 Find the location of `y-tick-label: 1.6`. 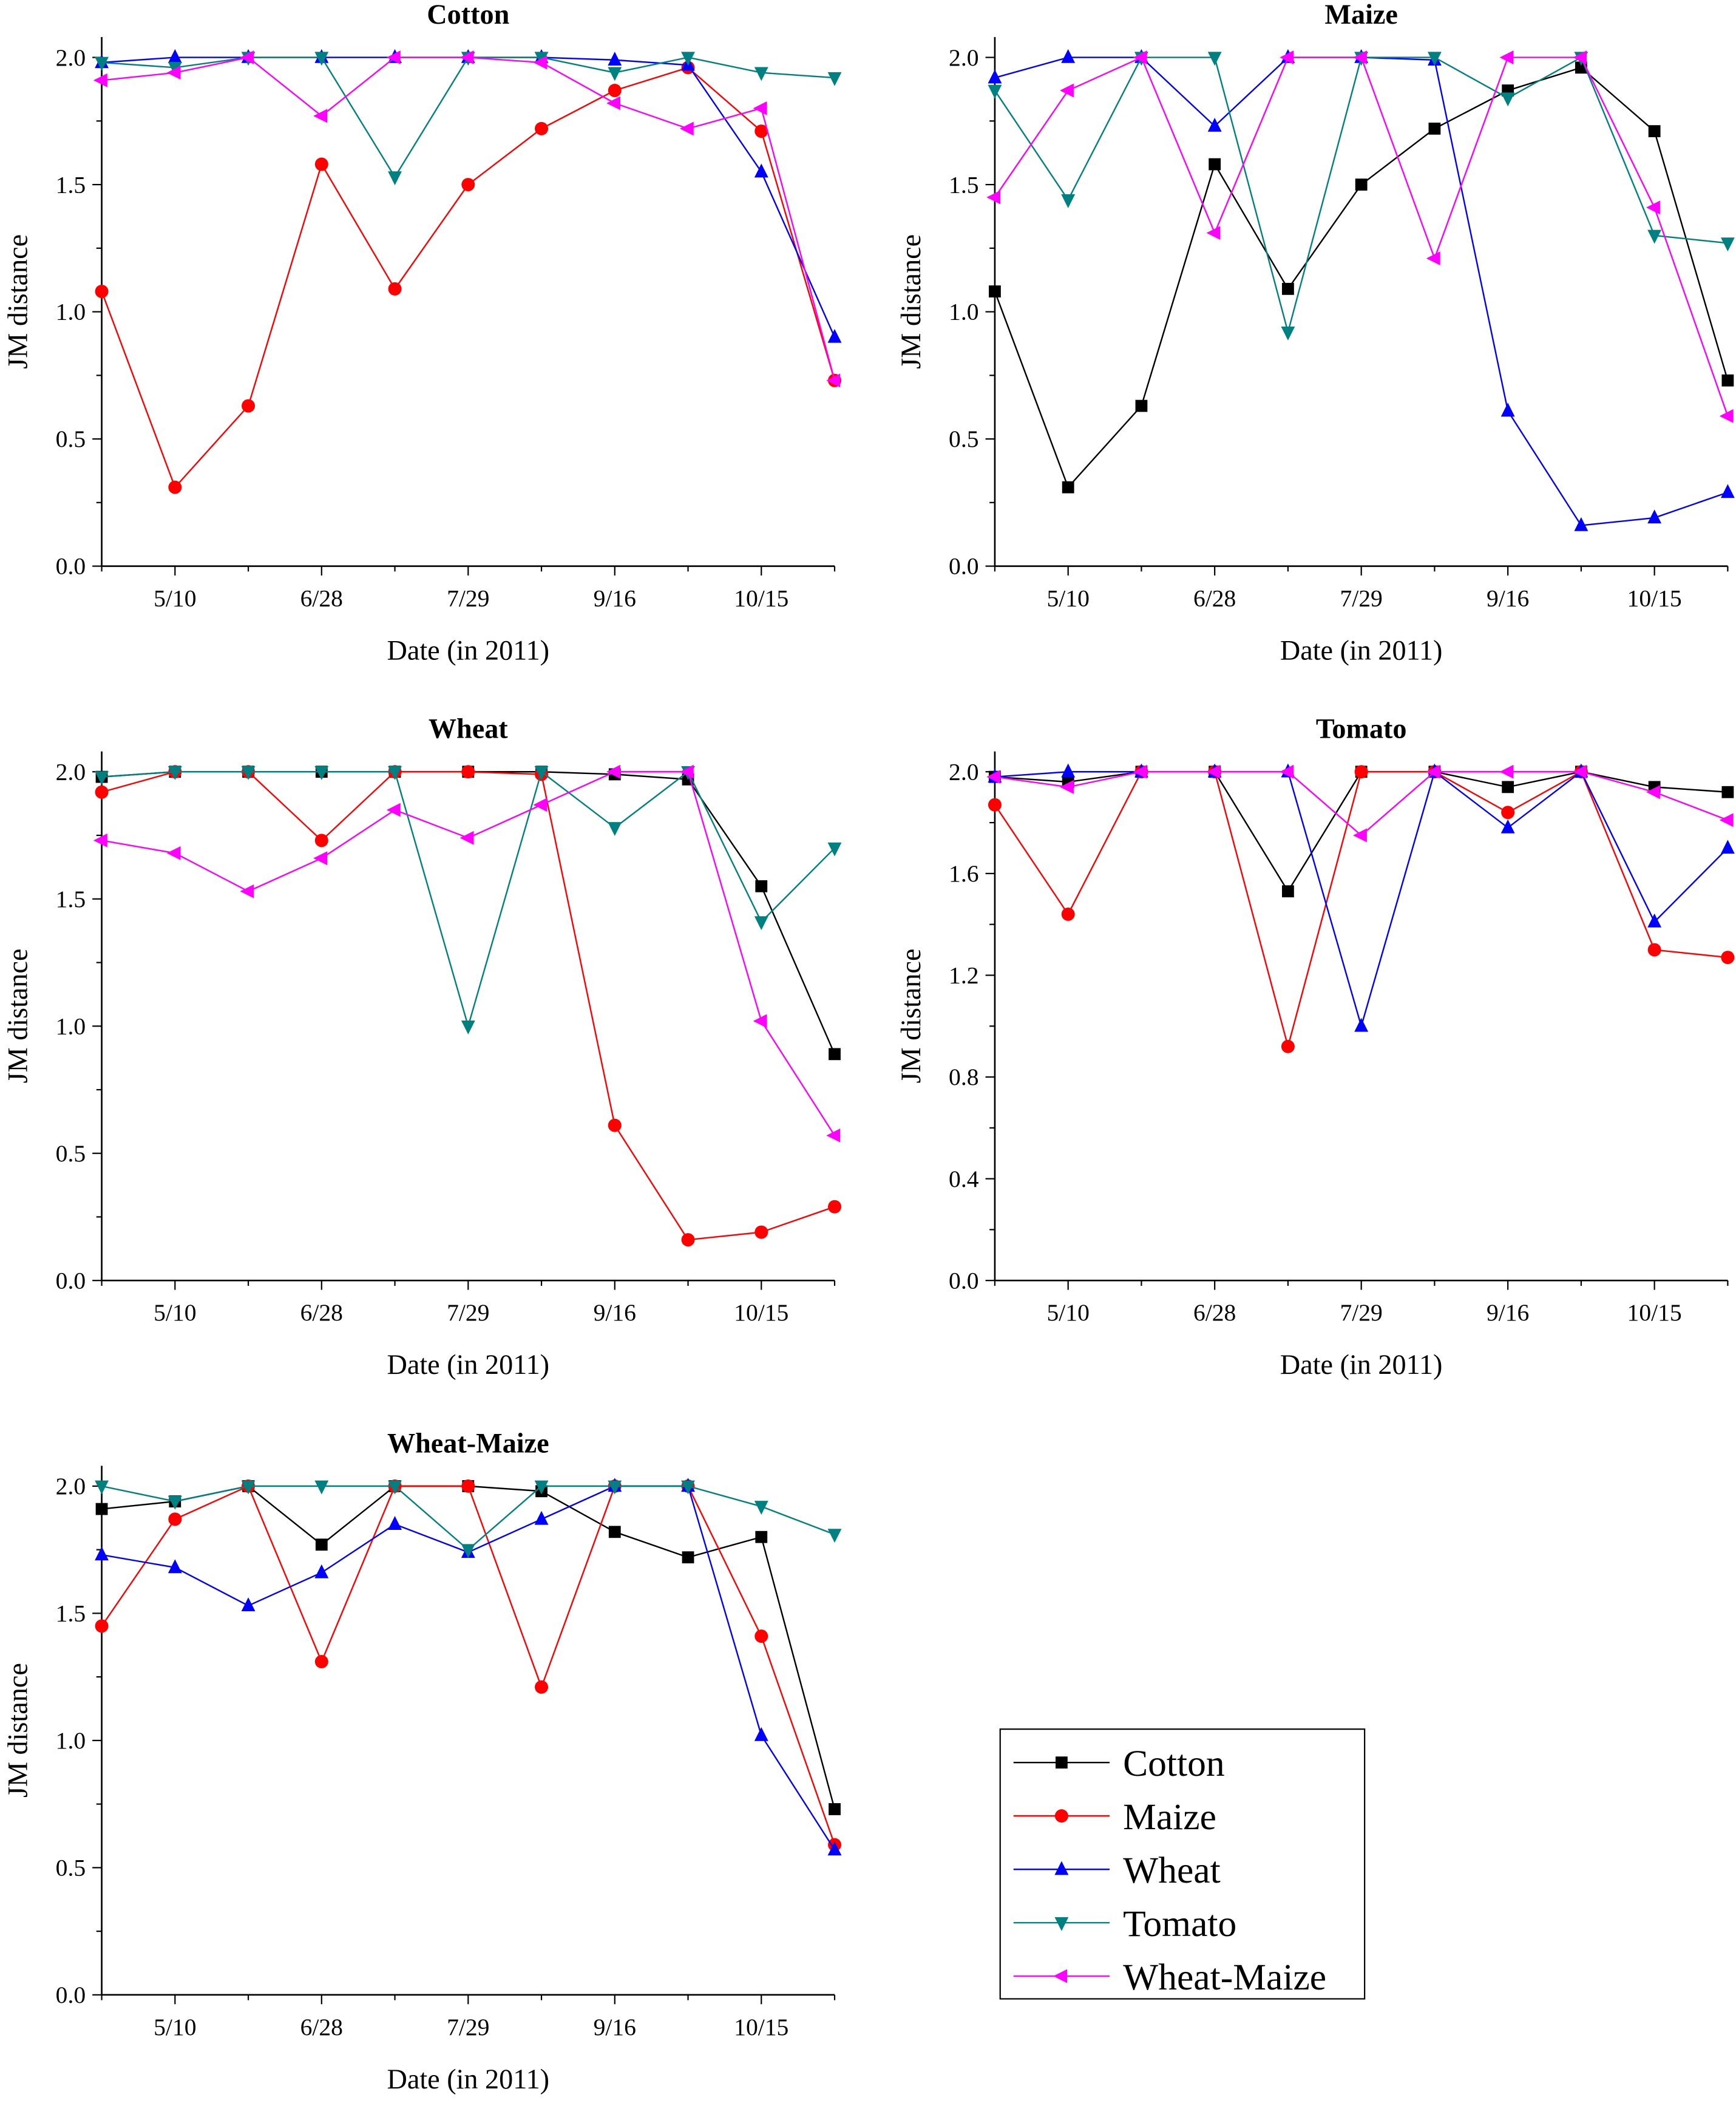

y-tick-label: 1.6 is located at coordinates (963, 873).